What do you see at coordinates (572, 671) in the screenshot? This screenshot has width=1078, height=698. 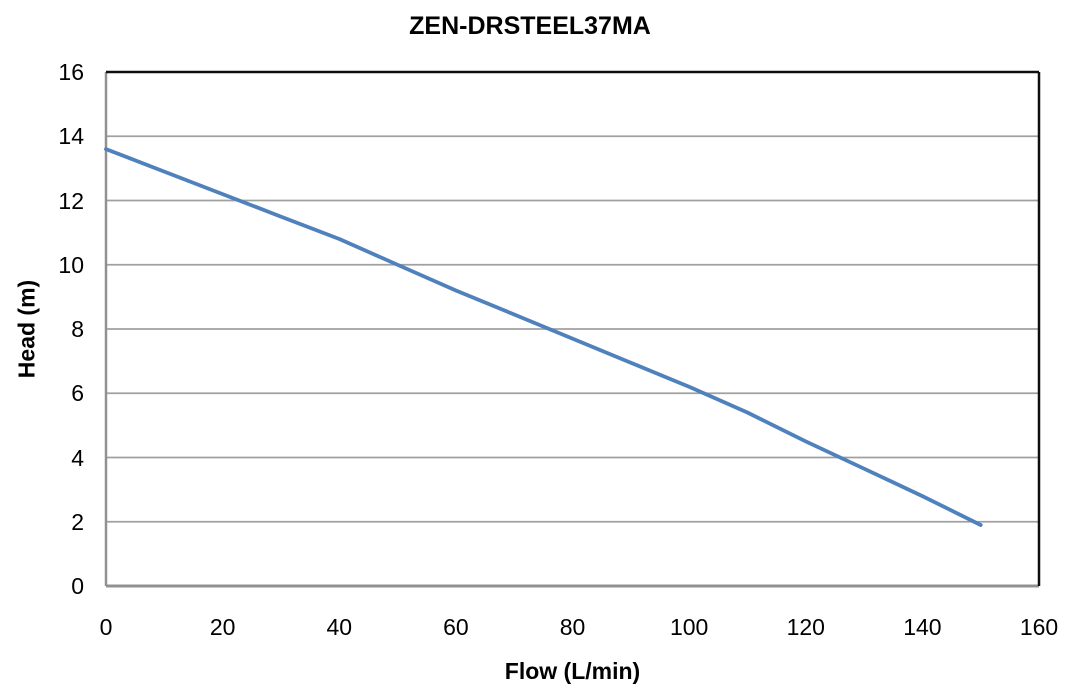 I see `x-axis-label: Flow (L/min)` at bounding box center [572, 671].